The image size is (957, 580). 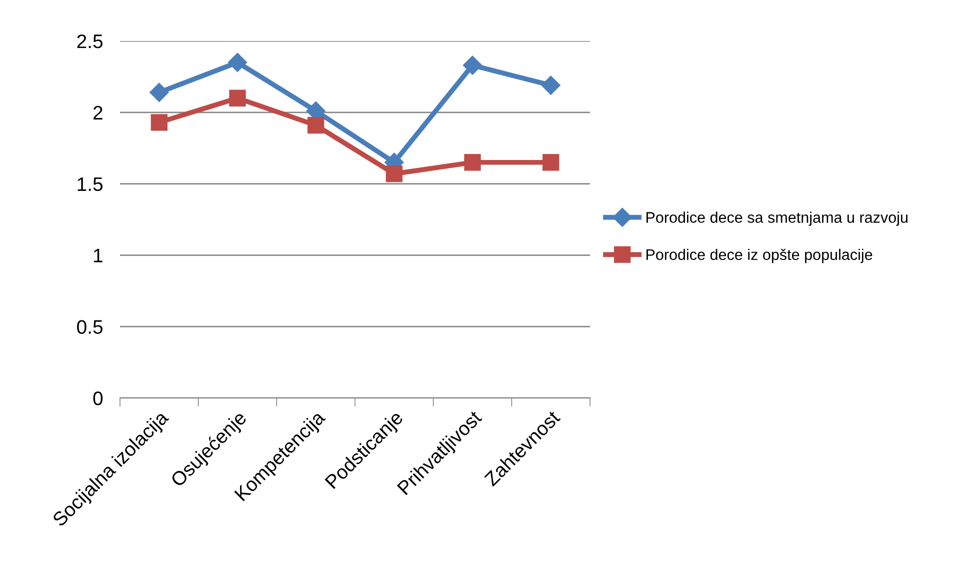 I want to click on y-tick-label: 0, so click(x=98, y=398).